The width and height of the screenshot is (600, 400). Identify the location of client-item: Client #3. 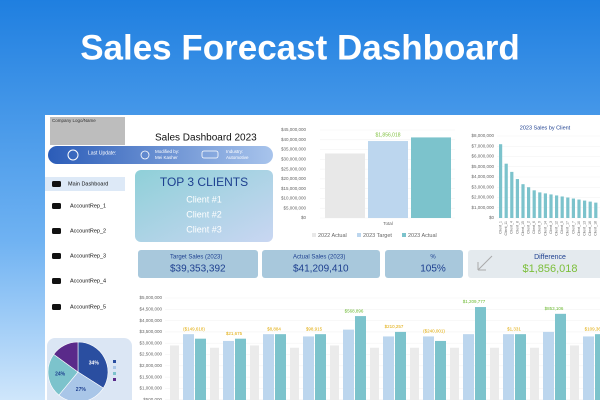
(204, 229).